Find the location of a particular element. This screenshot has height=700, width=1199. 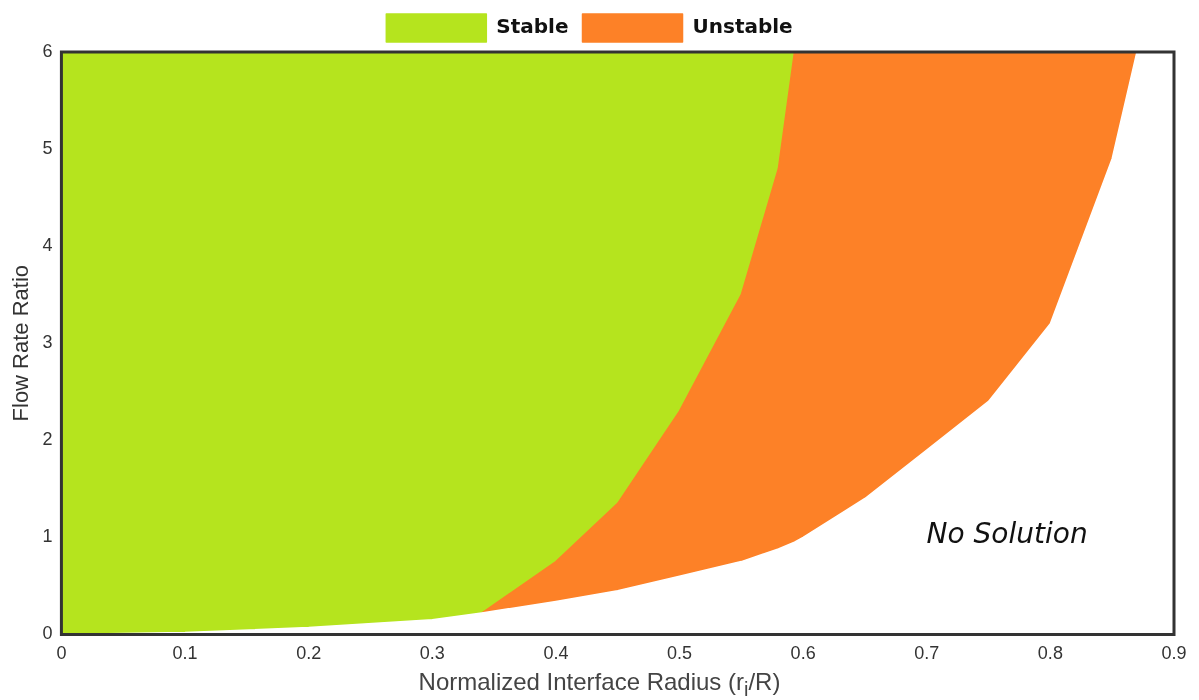

annotation: No Solution is located at coordinates (1007, 533).